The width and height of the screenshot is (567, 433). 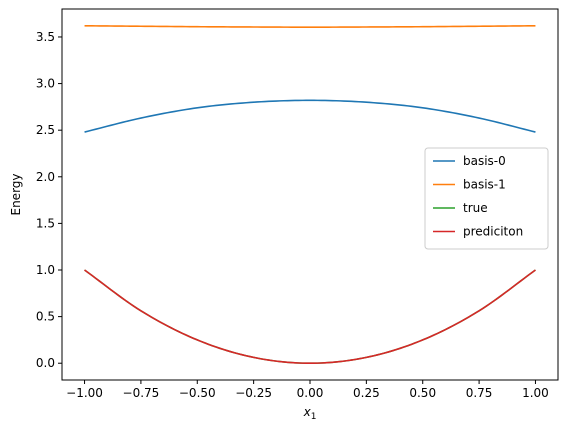 I want to click on x-tick-label: −0.75, so click(x=141, y=393).